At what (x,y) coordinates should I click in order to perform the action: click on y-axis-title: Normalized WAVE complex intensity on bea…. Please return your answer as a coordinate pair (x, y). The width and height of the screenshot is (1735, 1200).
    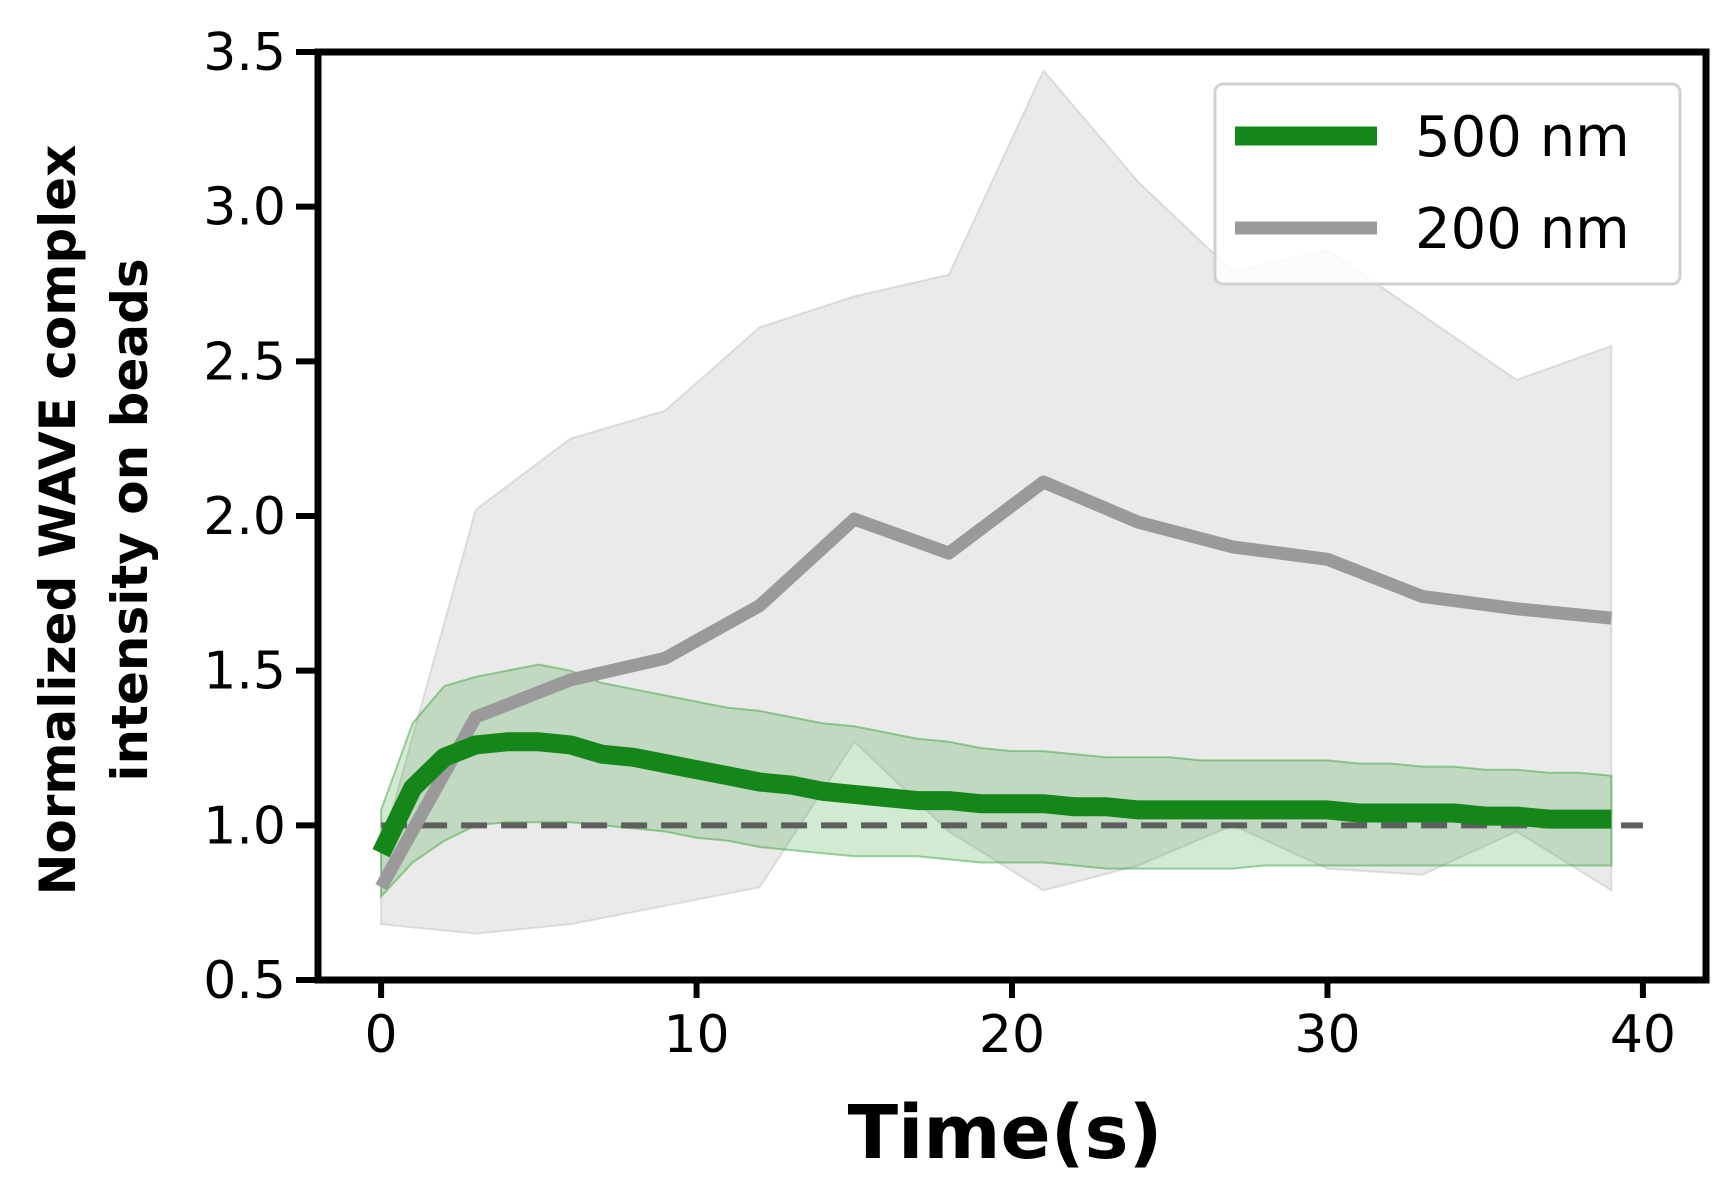
    Looking at the image, I should click on (94, 520).